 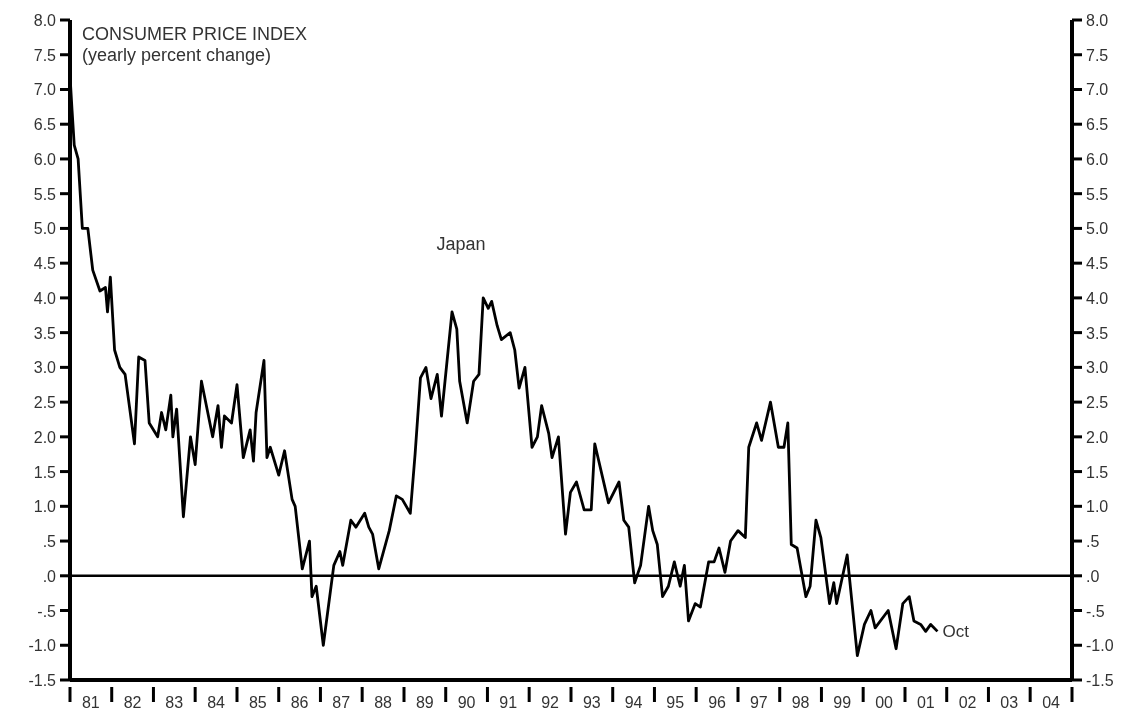 I want to click on y-tick-label: 6.0, so click(x=45, y=159).